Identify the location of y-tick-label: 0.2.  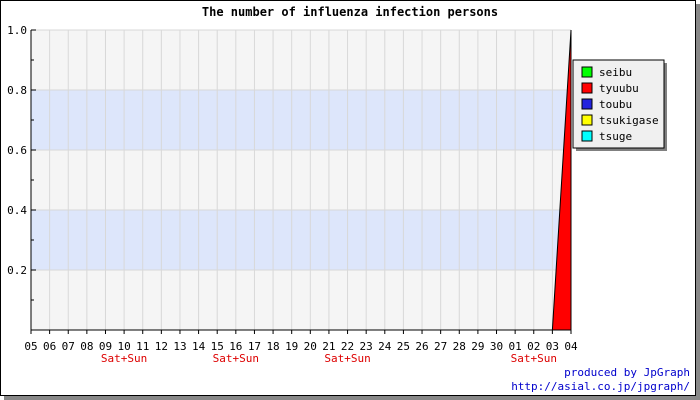
(17, 270).